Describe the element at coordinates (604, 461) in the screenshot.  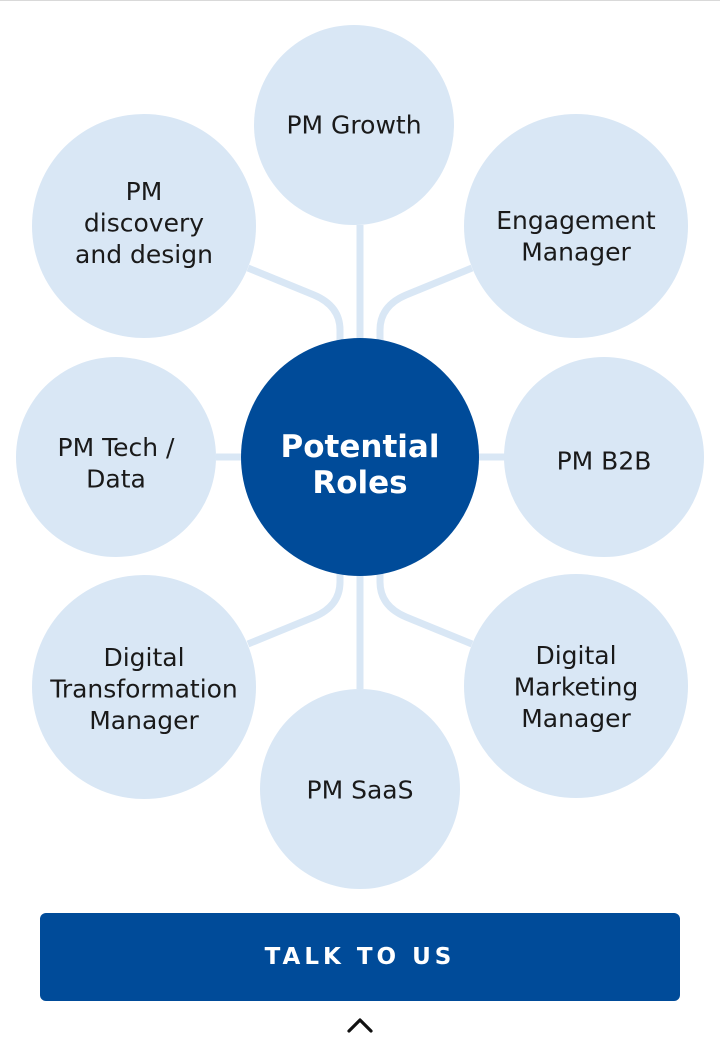
I see `role-label: PM B2B` at that location.